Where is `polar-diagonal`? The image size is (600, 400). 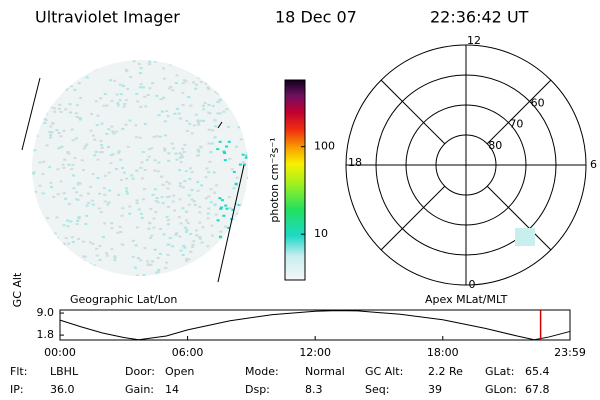 polar-diagonal is located at coordinates (519, 218).